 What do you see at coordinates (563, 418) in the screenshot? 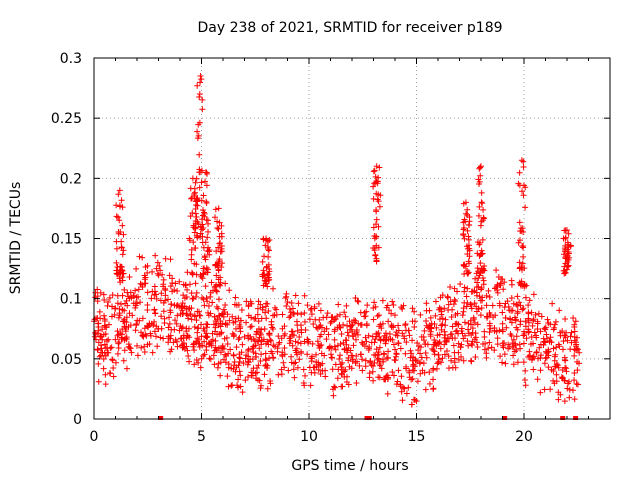
I see `data-gap-marker` at bounding box center [563, 418].